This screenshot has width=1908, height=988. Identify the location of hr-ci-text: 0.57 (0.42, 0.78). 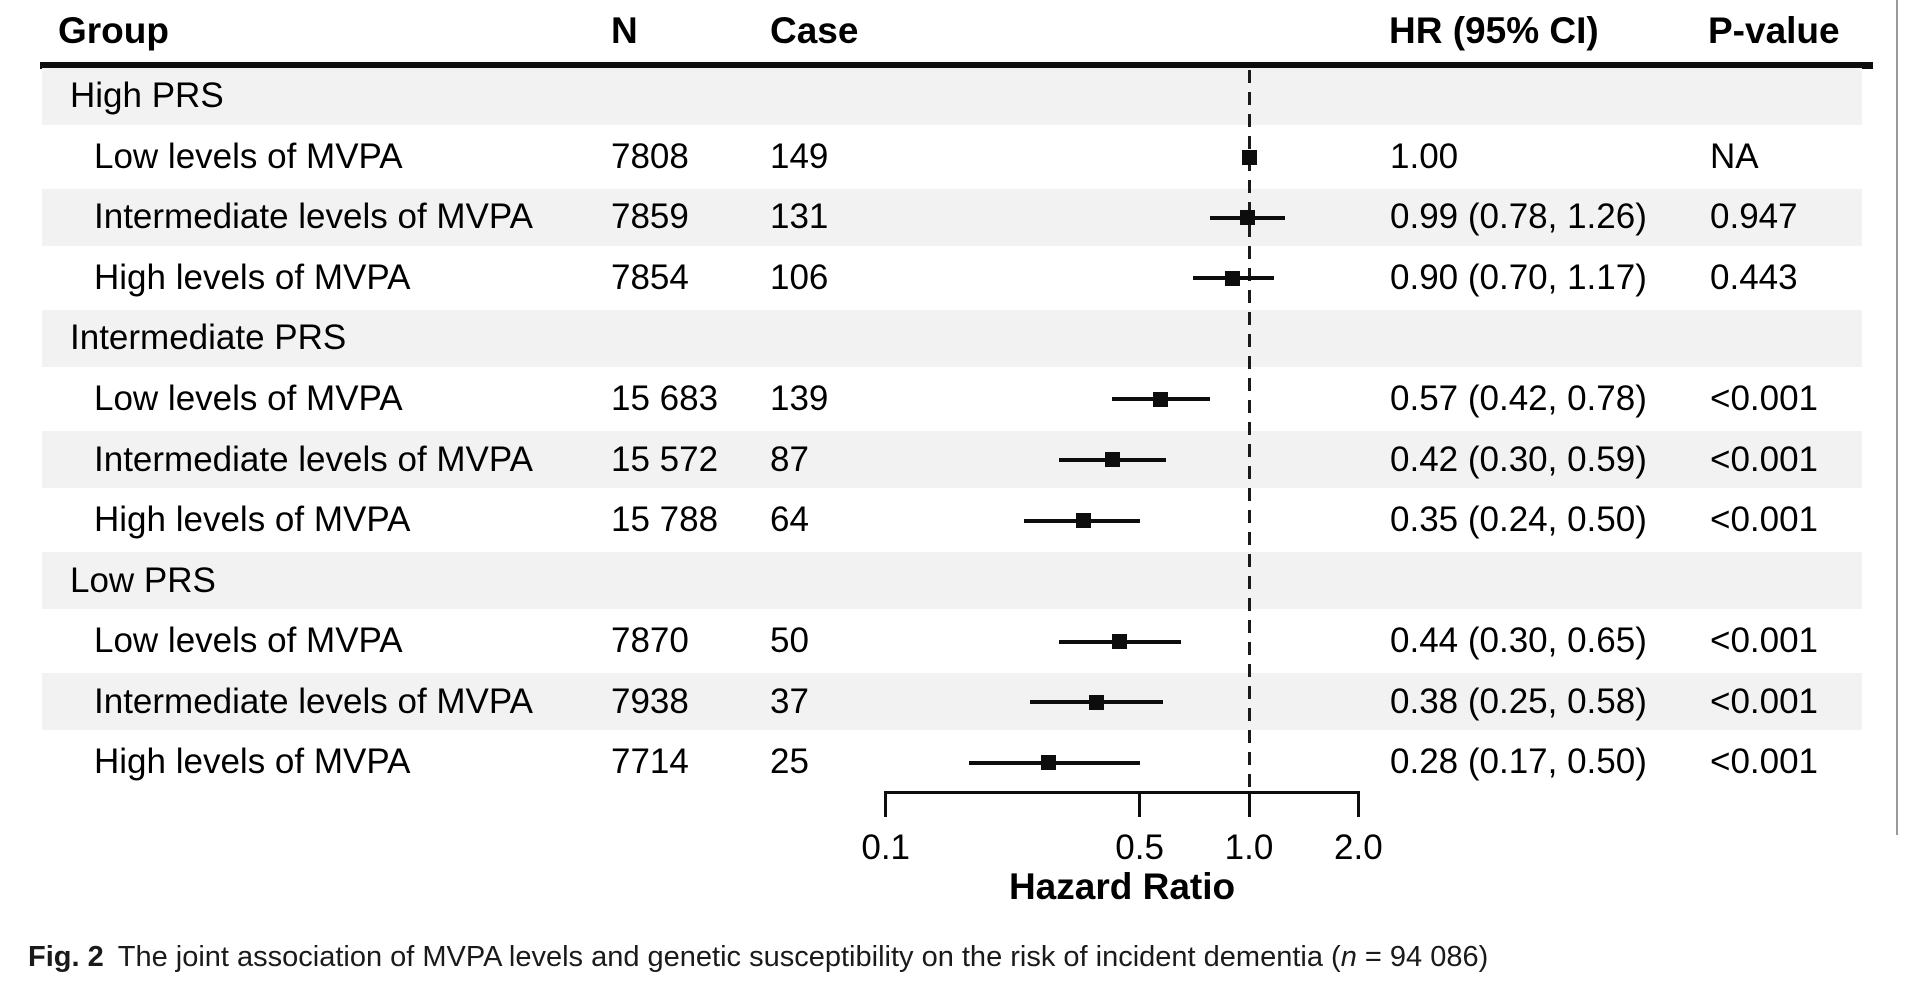
(1518, 398).